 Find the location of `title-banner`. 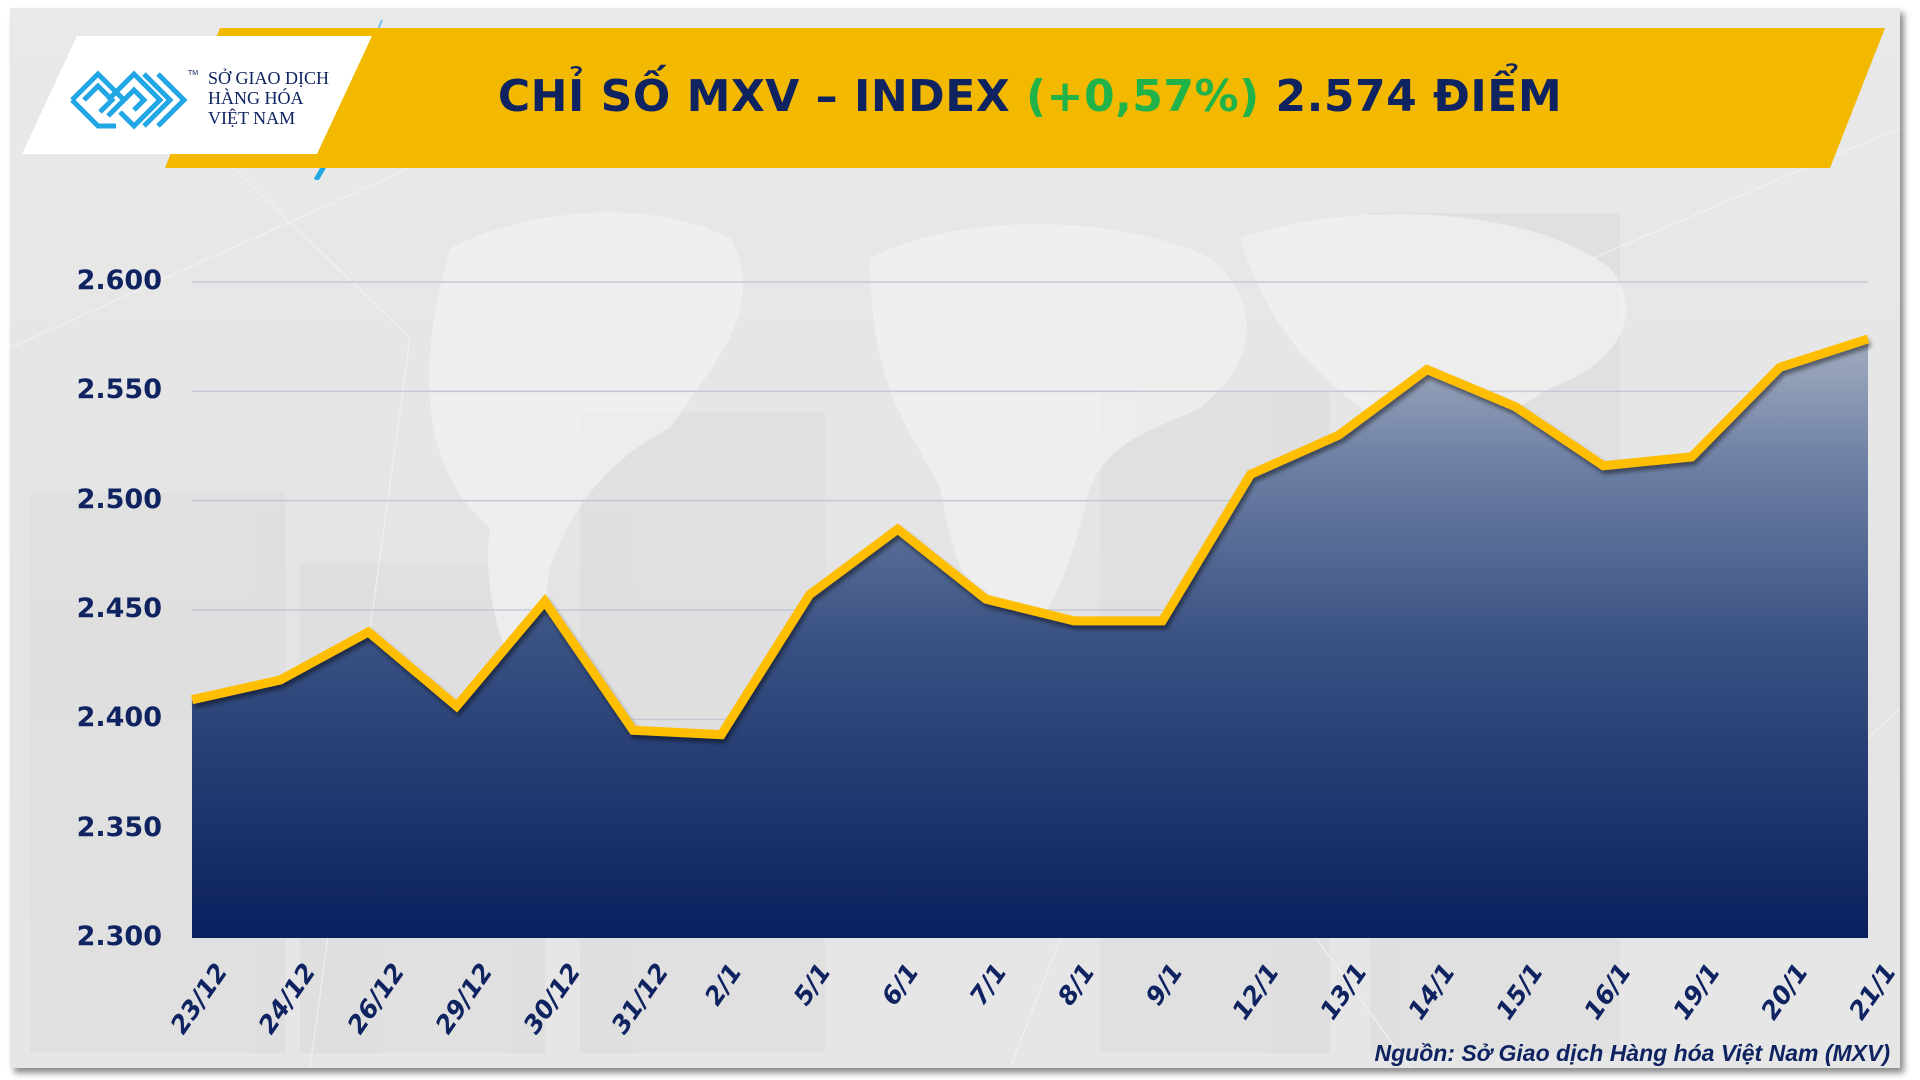

title-banner is located at coordinates (1025, 98).